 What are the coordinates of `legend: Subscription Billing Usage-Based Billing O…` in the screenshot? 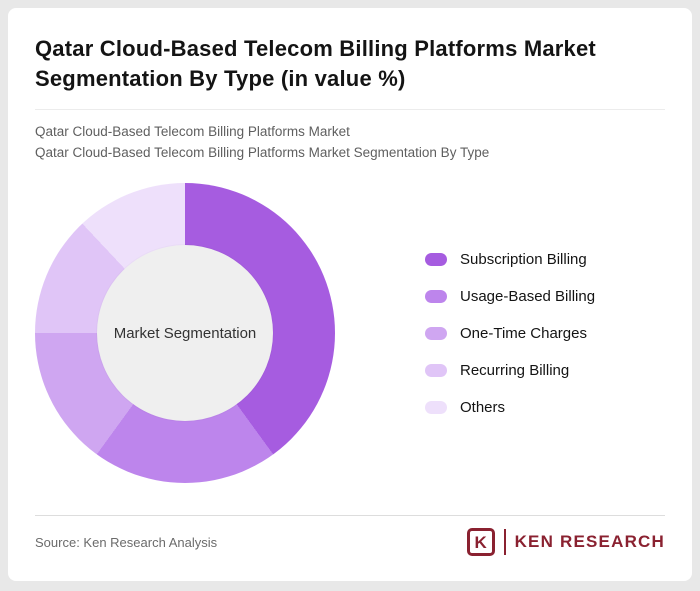 It's located at (510, 333).